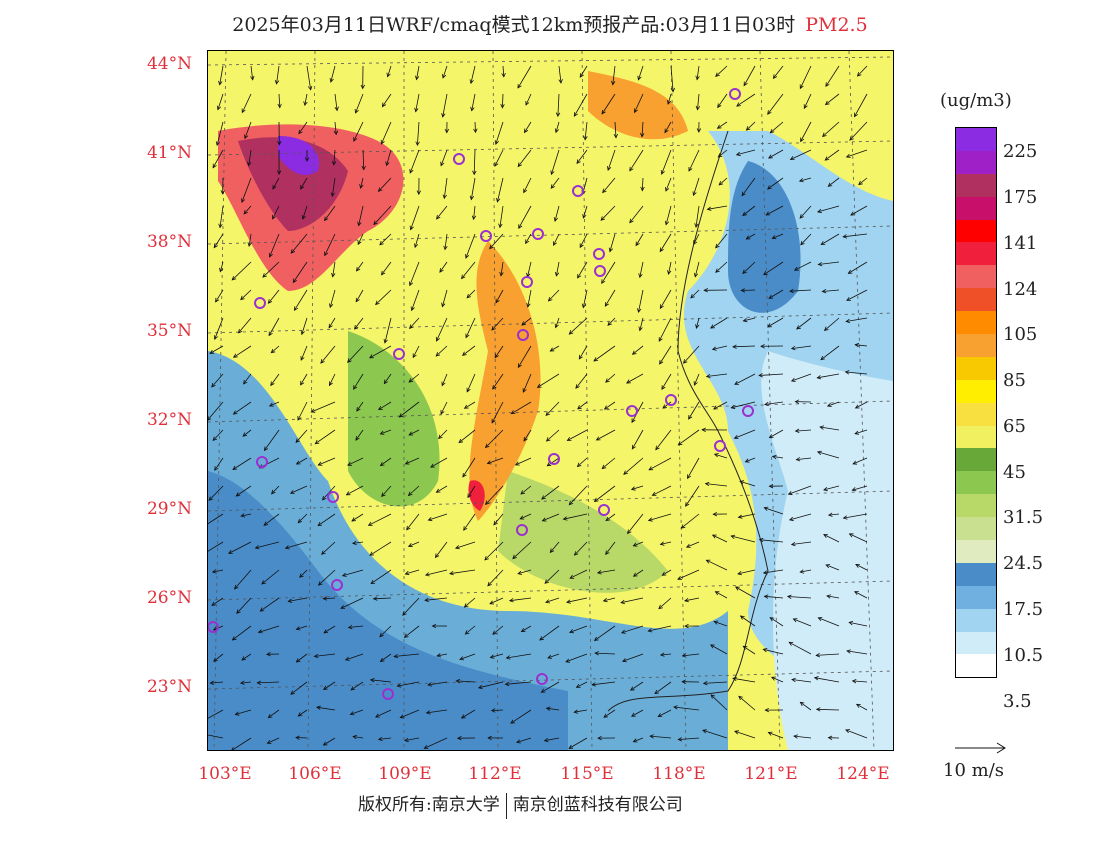 The height and width of the screenshot is (850, 1100). What do you see at coordinates (679, 774) in the screenshot?
I see `lon-label-118: 118°E` at bounding box center [679, 774].